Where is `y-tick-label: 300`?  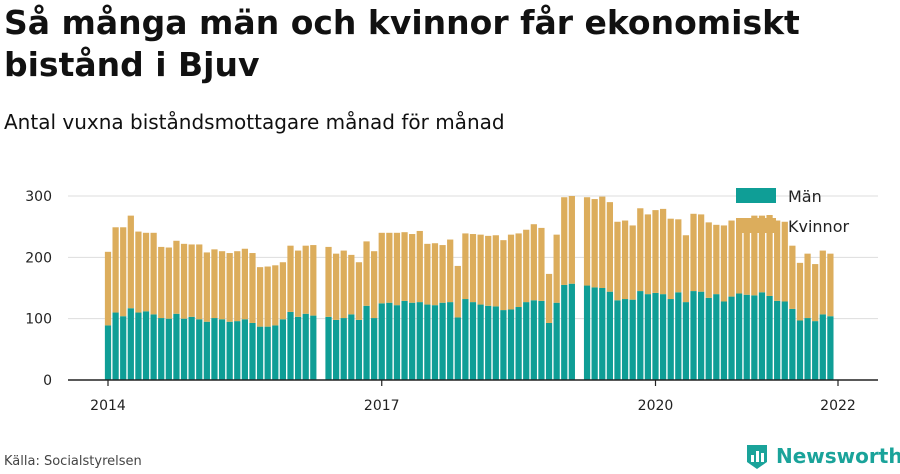
y-tick-label: 300 is located at coordinates (38, 197).